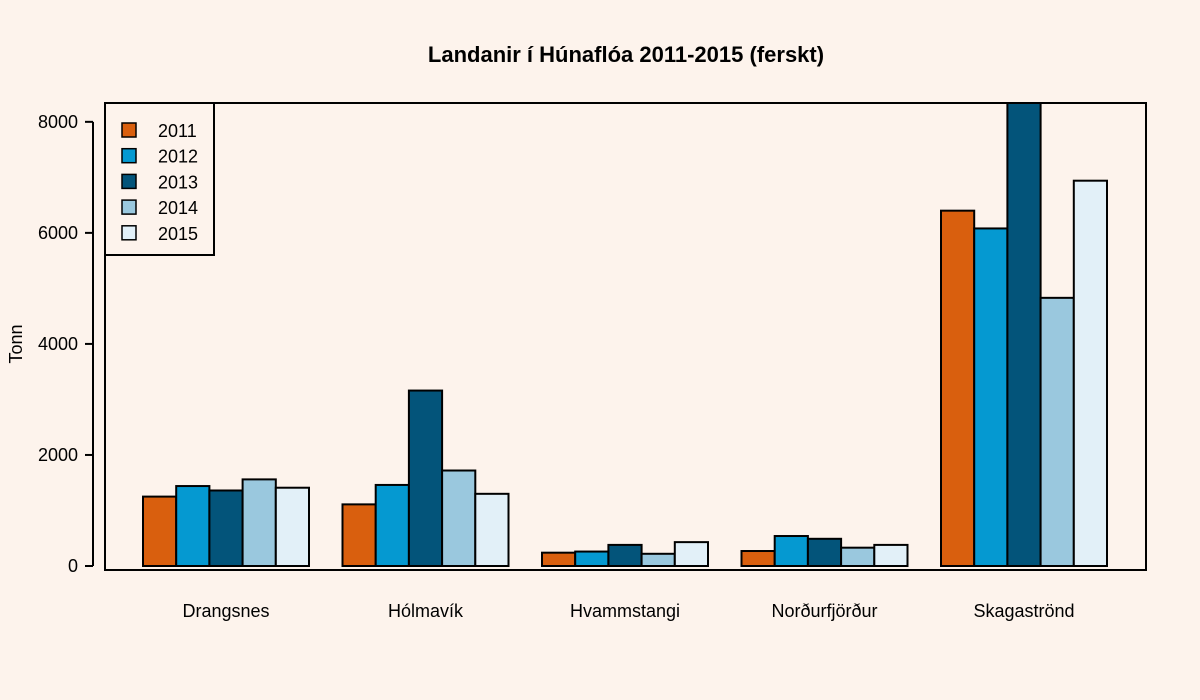  I want to click on bar-Skagaströnd-2013, so click(1024, 334).